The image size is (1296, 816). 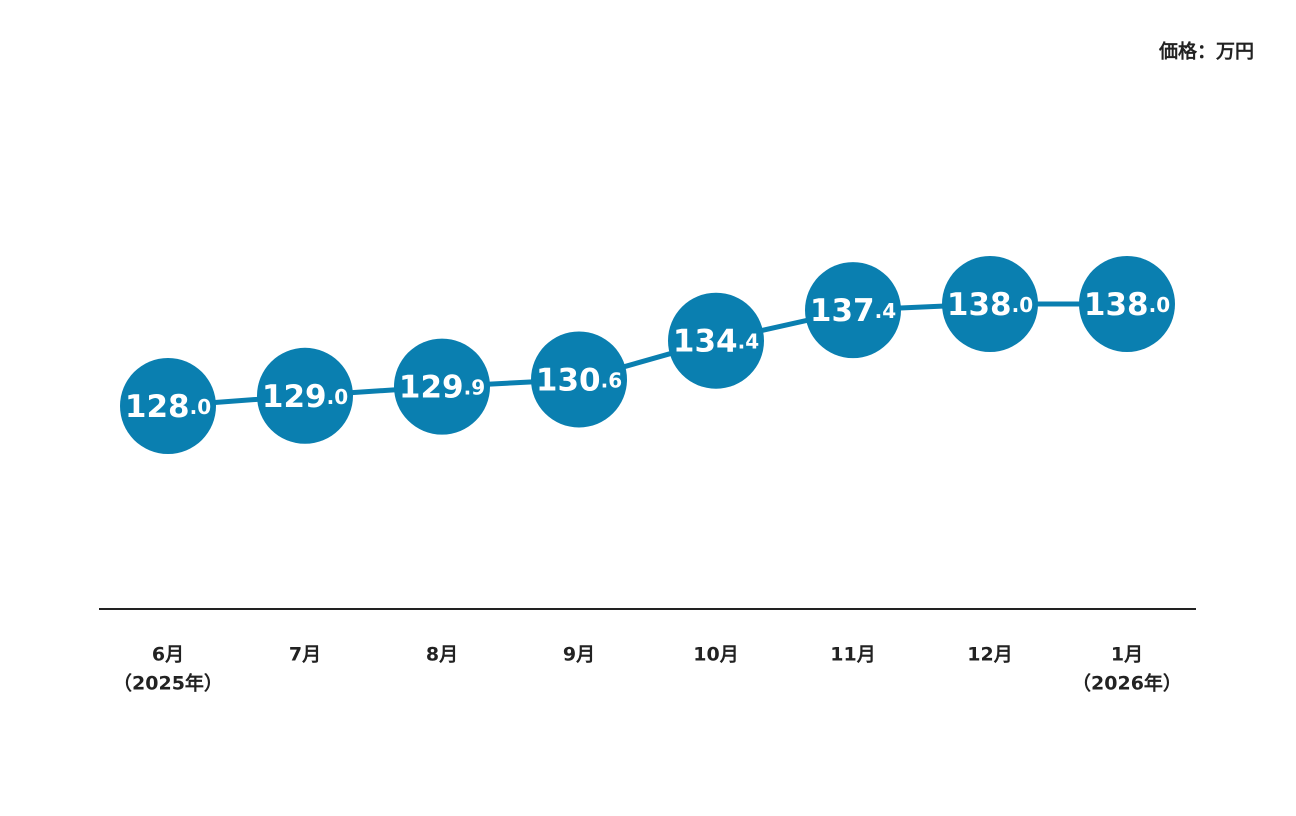 I want to click on x-tick-label: 8月, so click(x=442, y=655).